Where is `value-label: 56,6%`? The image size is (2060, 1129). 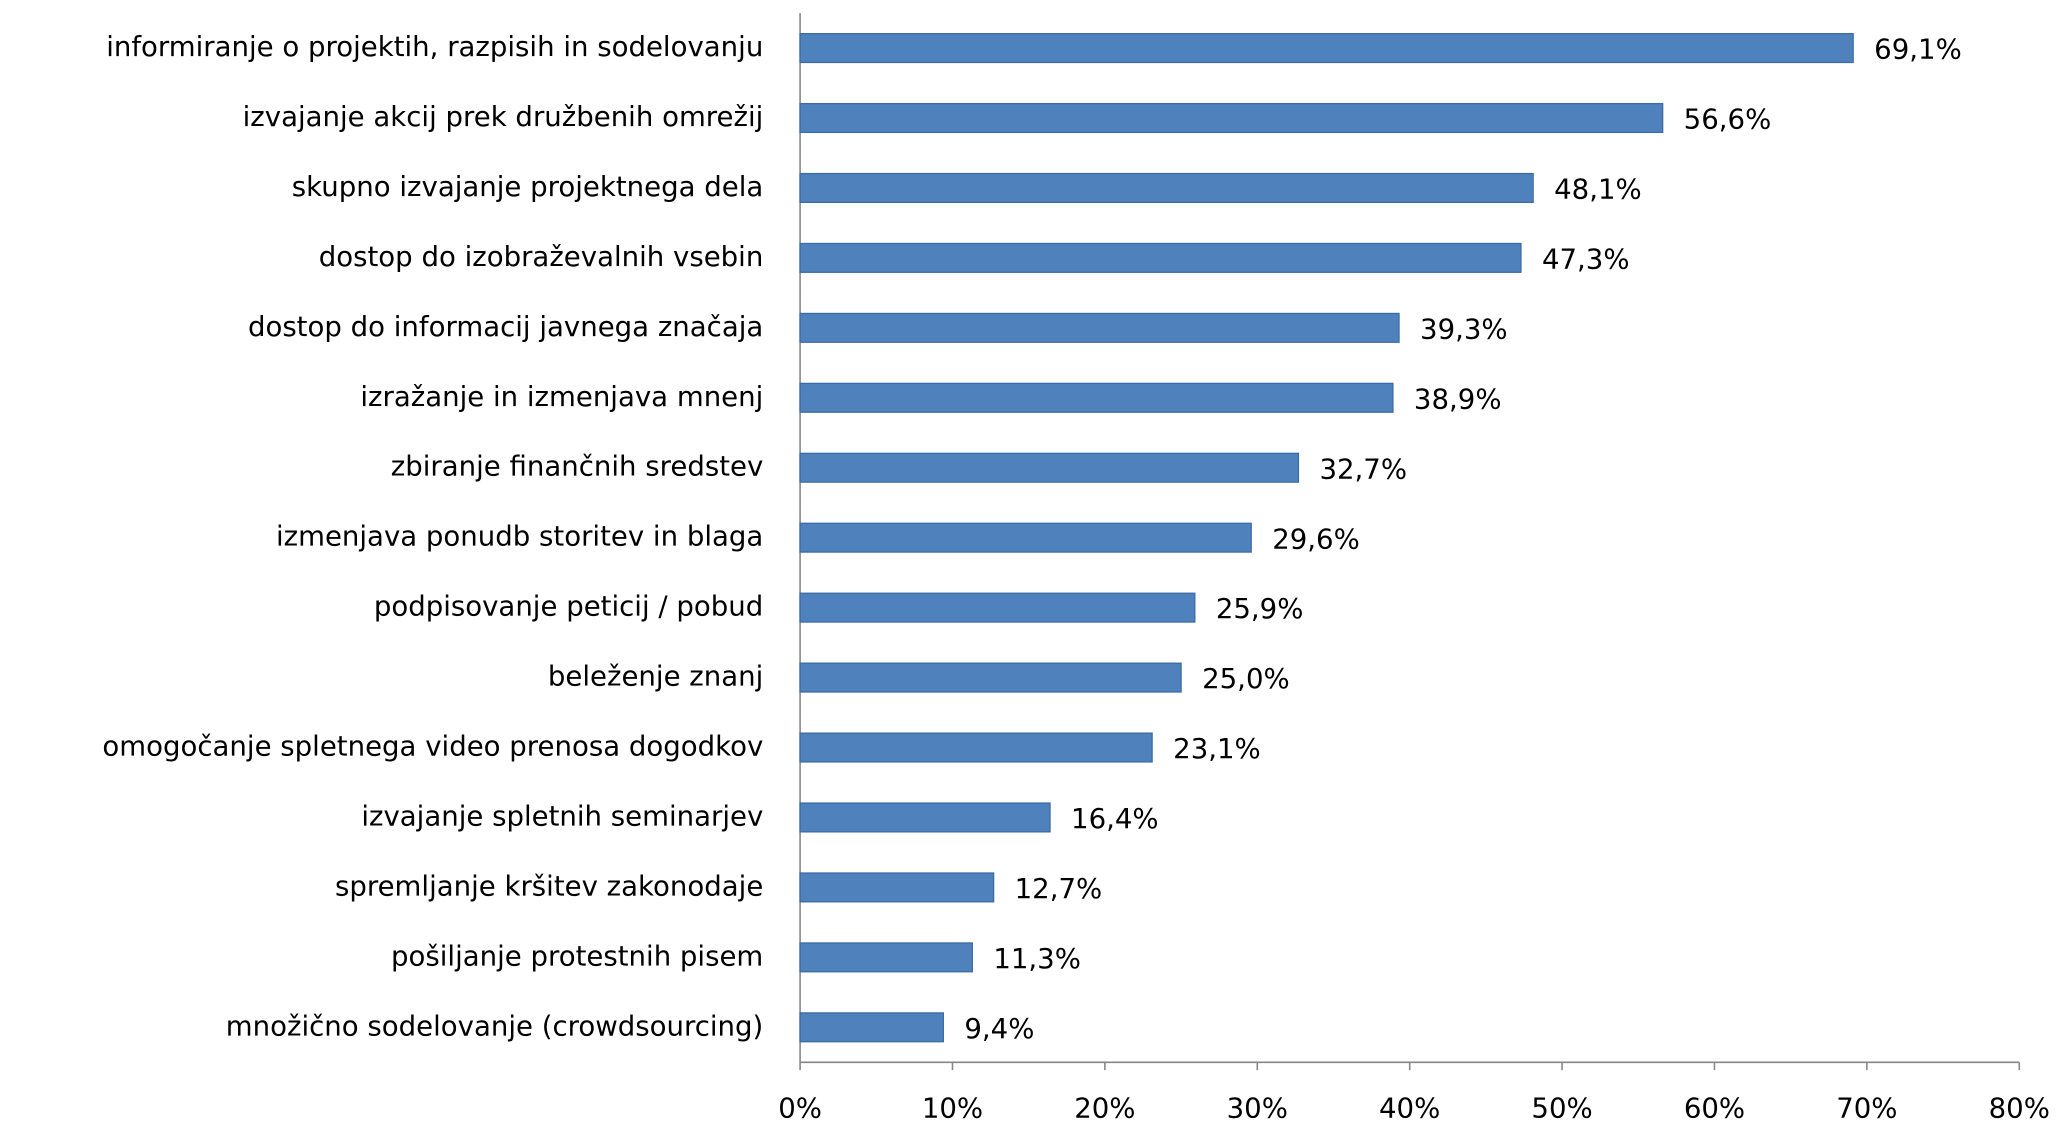
value-label: 56,6% is located at coordinates (1728, 120).